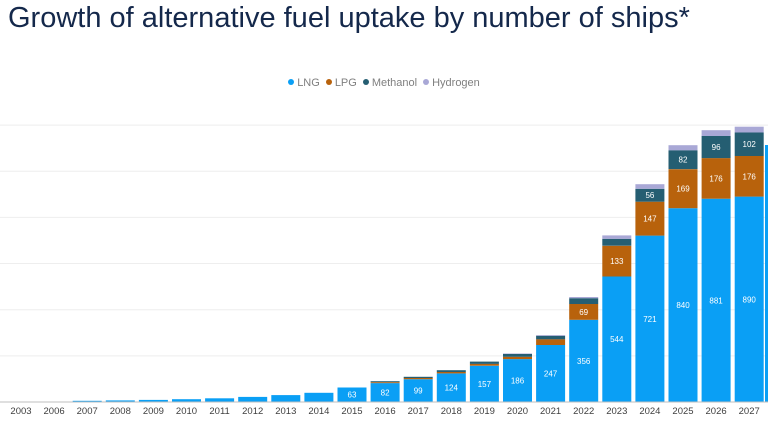 Image resolution: width=768 pixels, height=433 pixels. I want to click on x-tick-label: 2023, so click(616, 411).